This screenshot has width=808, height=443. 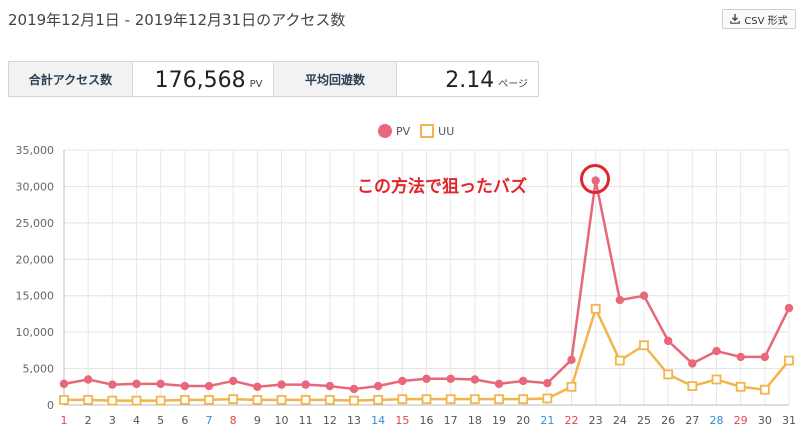 What do you see at coordinates (427, 131) in the screenshot?
I see `legend-uu-marker` at bounding box center [427, 131].